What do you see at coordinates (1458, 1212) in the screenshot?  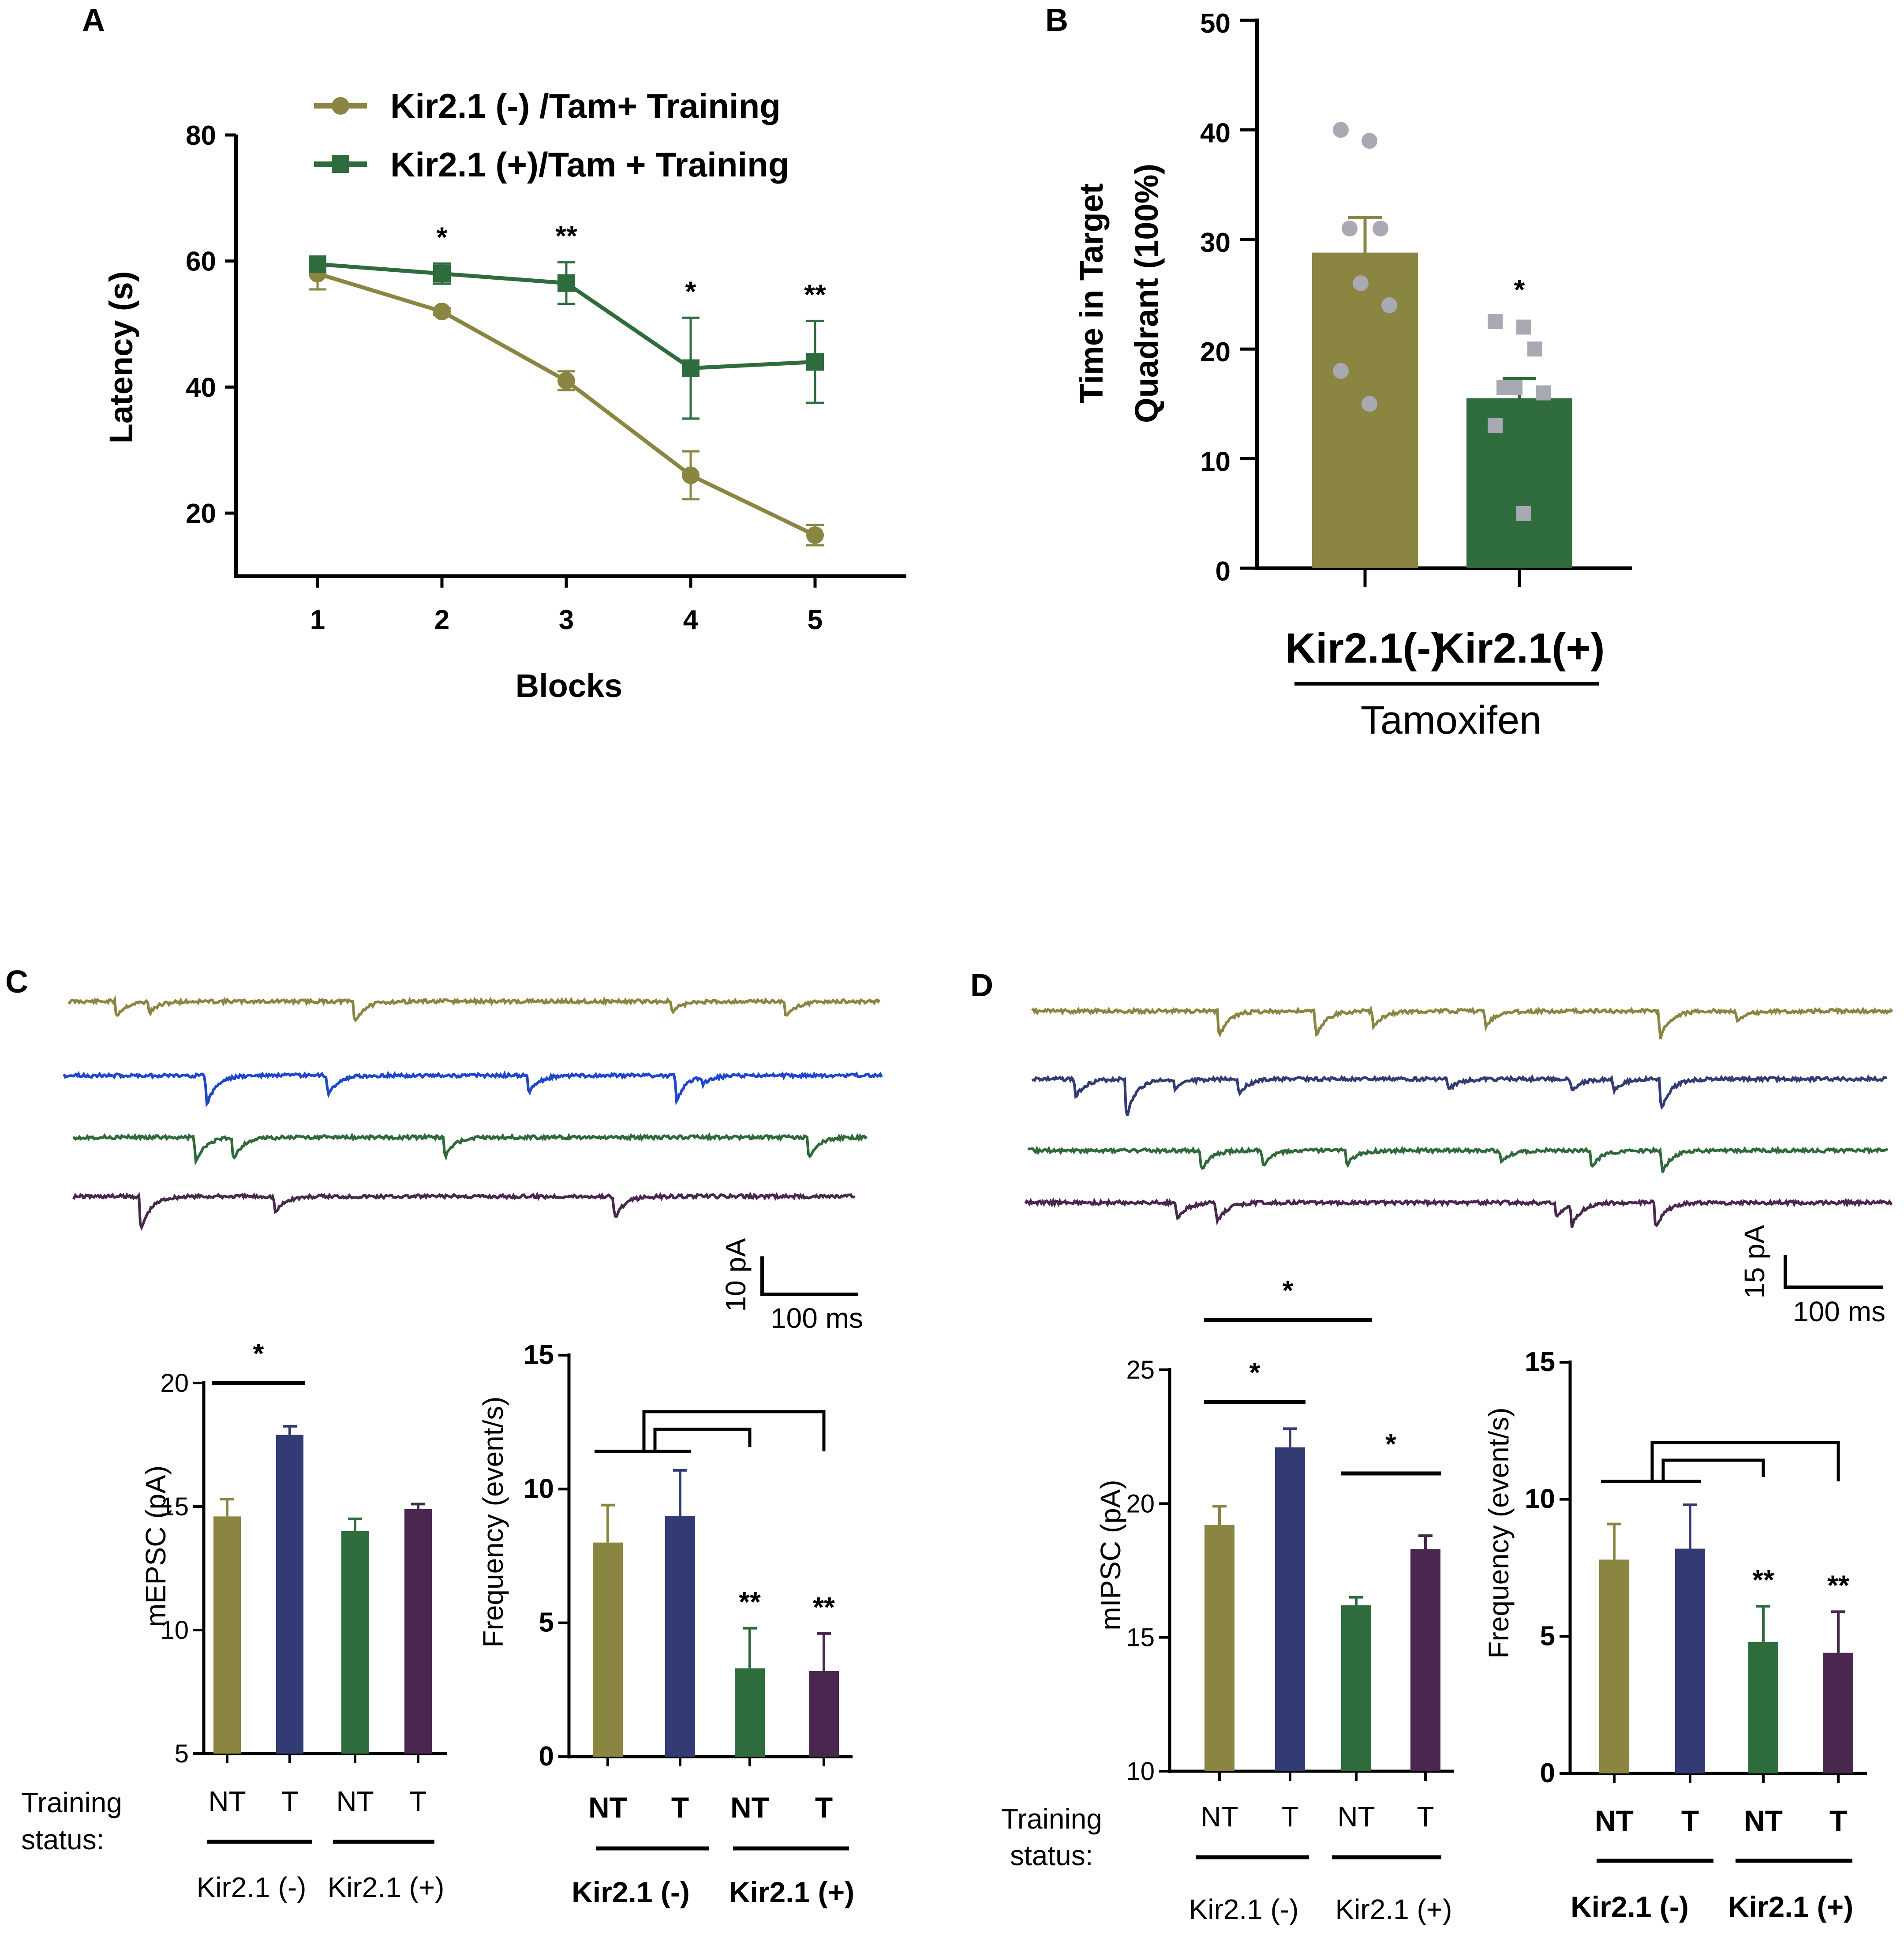 I see `trace-kir-pos-t` at bounding box center [1458, 1212].